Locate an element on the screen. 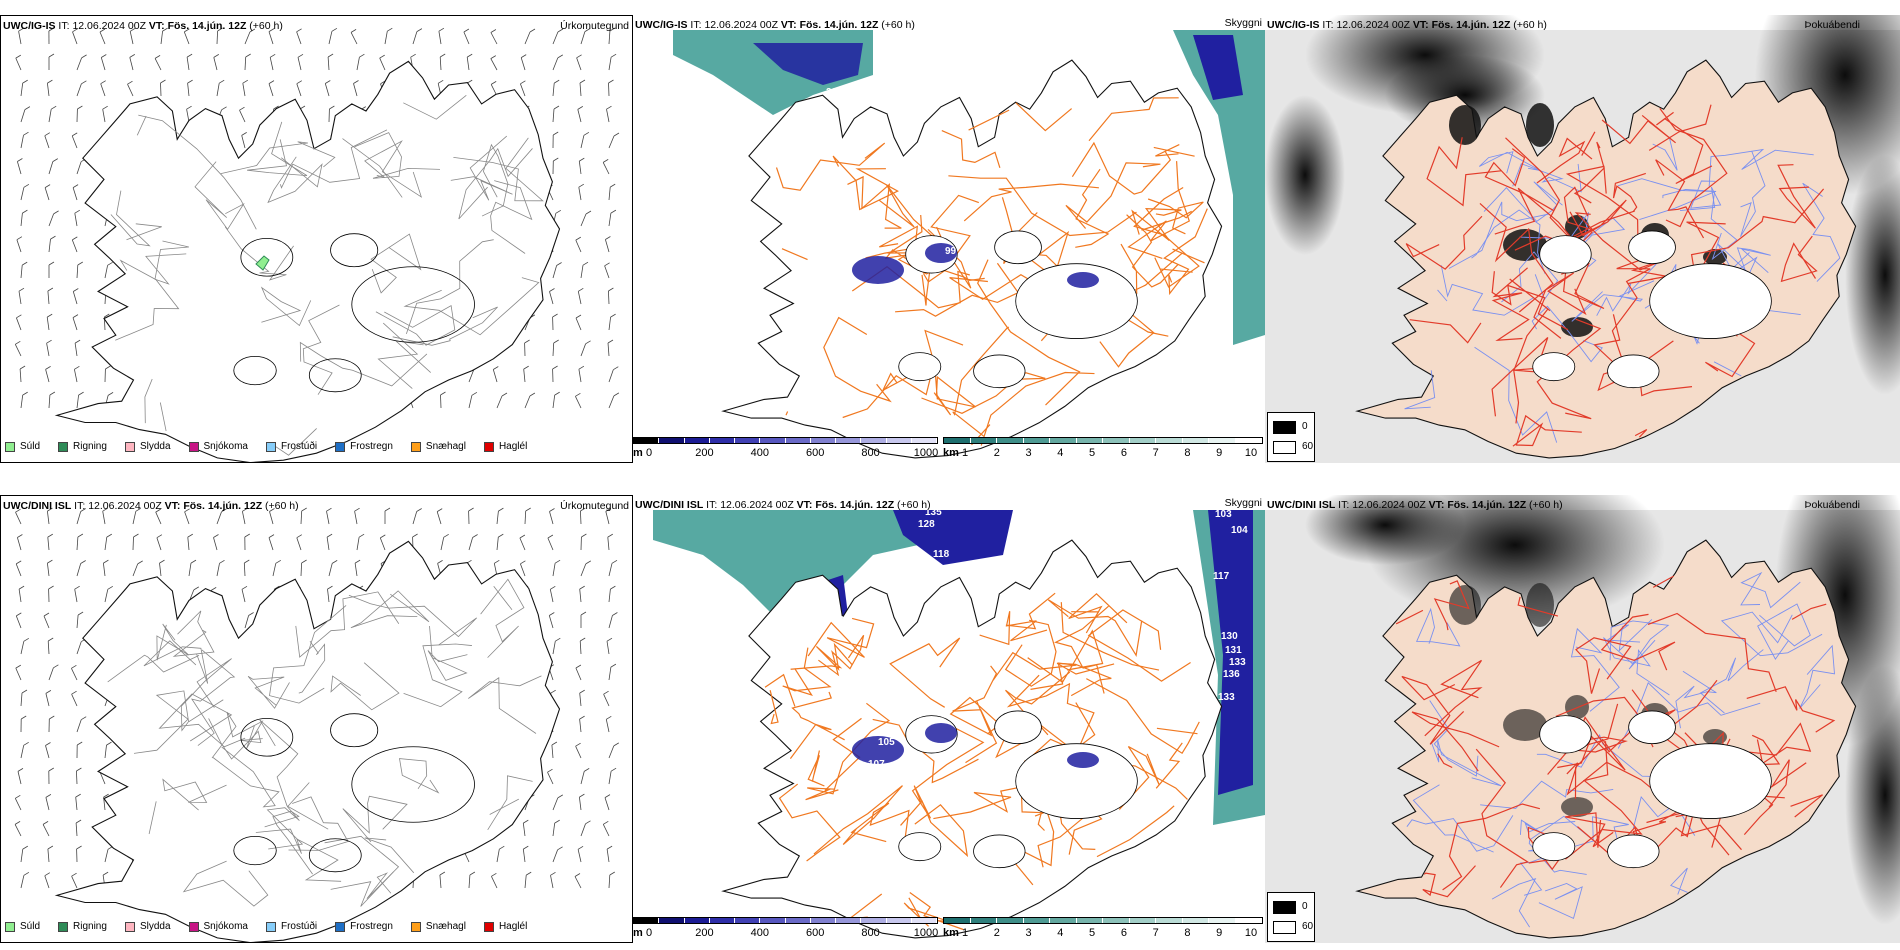  cloud-base-label: 118 is located at coordinates (941, 554).